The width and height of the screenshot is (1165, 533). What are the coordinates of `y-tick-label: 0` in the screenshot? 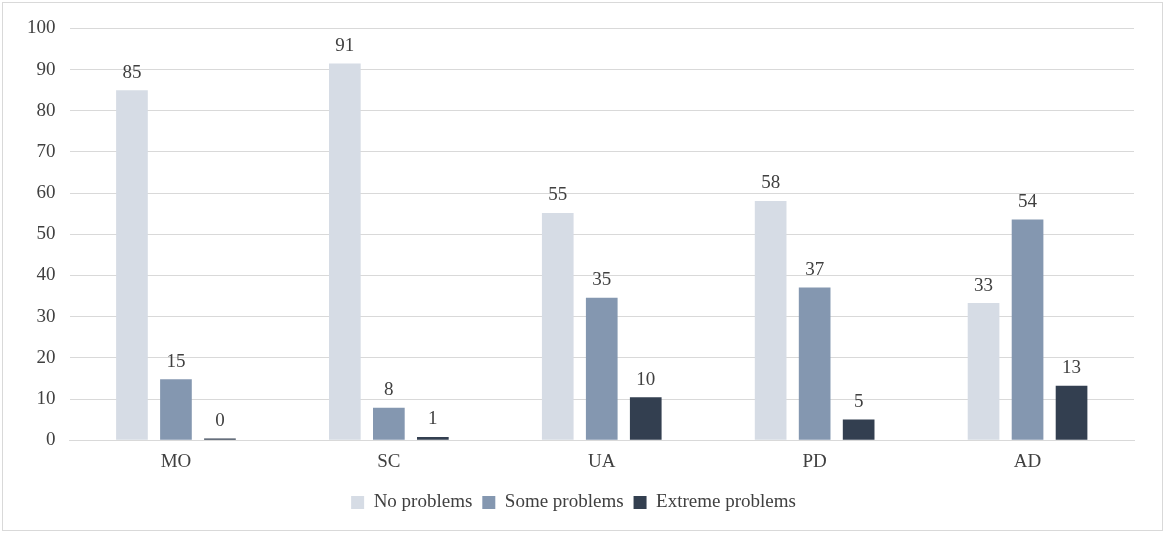 It's located at (51, 439).